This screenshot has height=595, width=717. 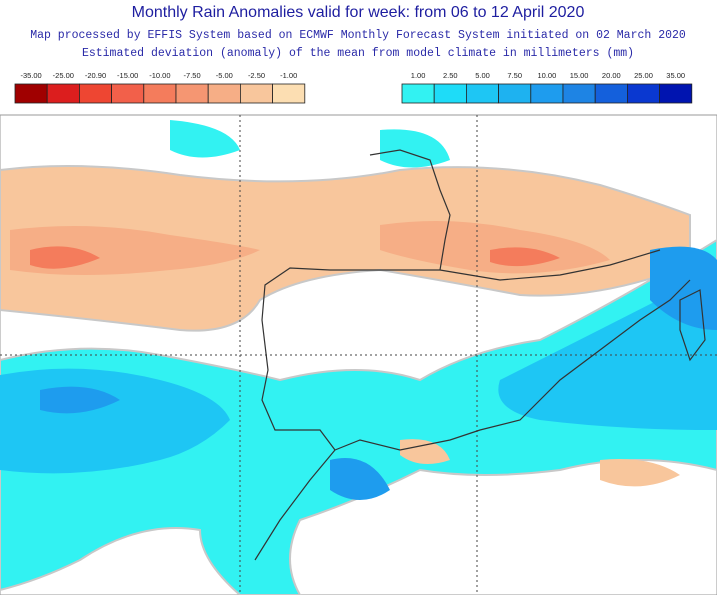 What do you see at coordinates (256, 75) in the screenshot?
I see `legend-label: -2.50` at bounding box center [256, 75].